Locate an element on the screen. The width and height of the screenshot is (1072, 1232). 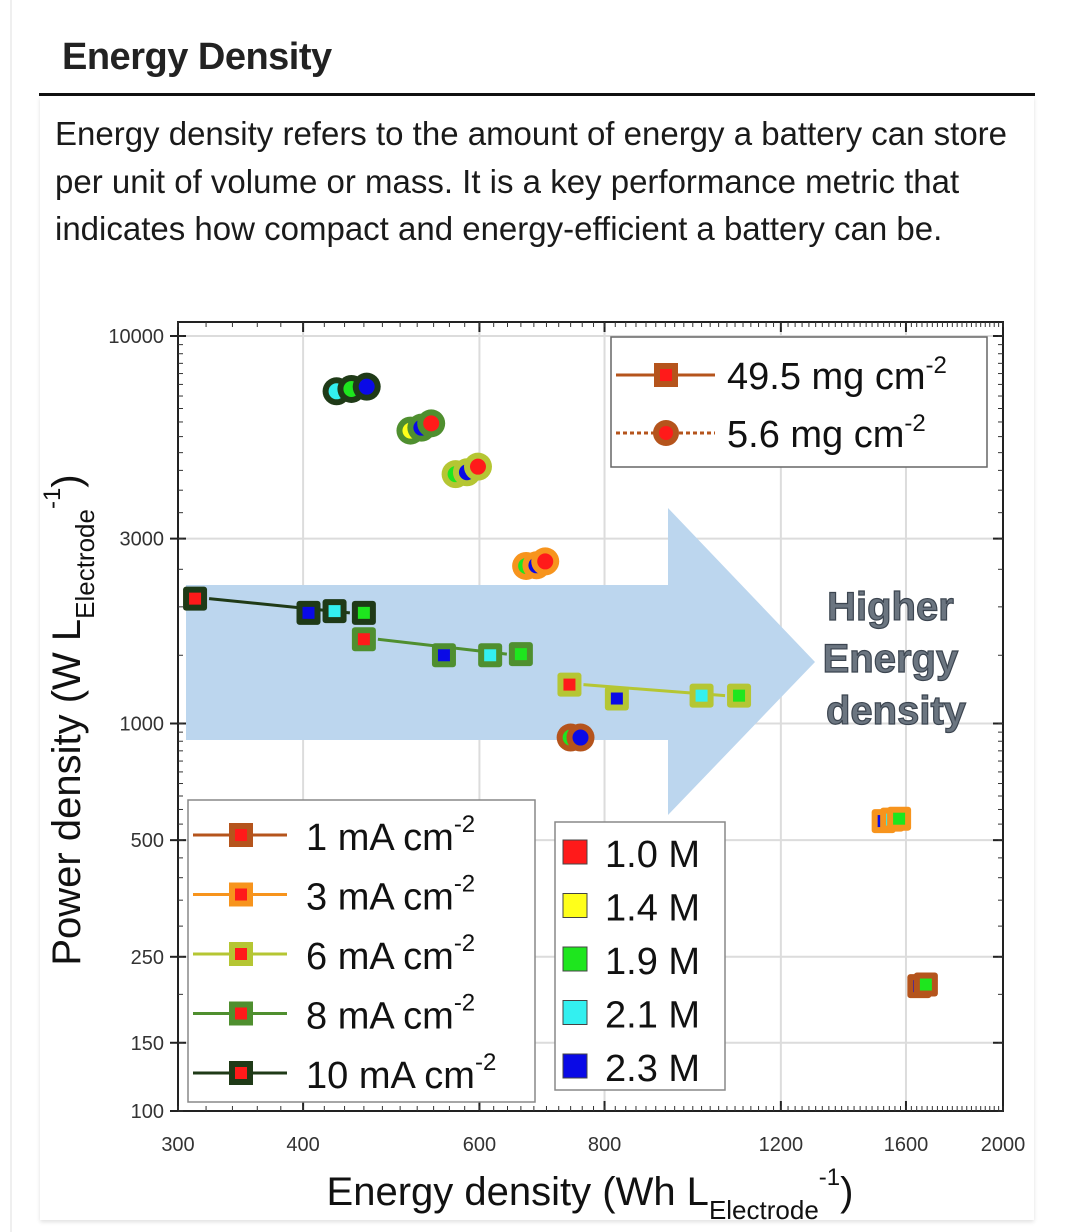
legend-label: 1.0 M is located at coordinates (652, 855).